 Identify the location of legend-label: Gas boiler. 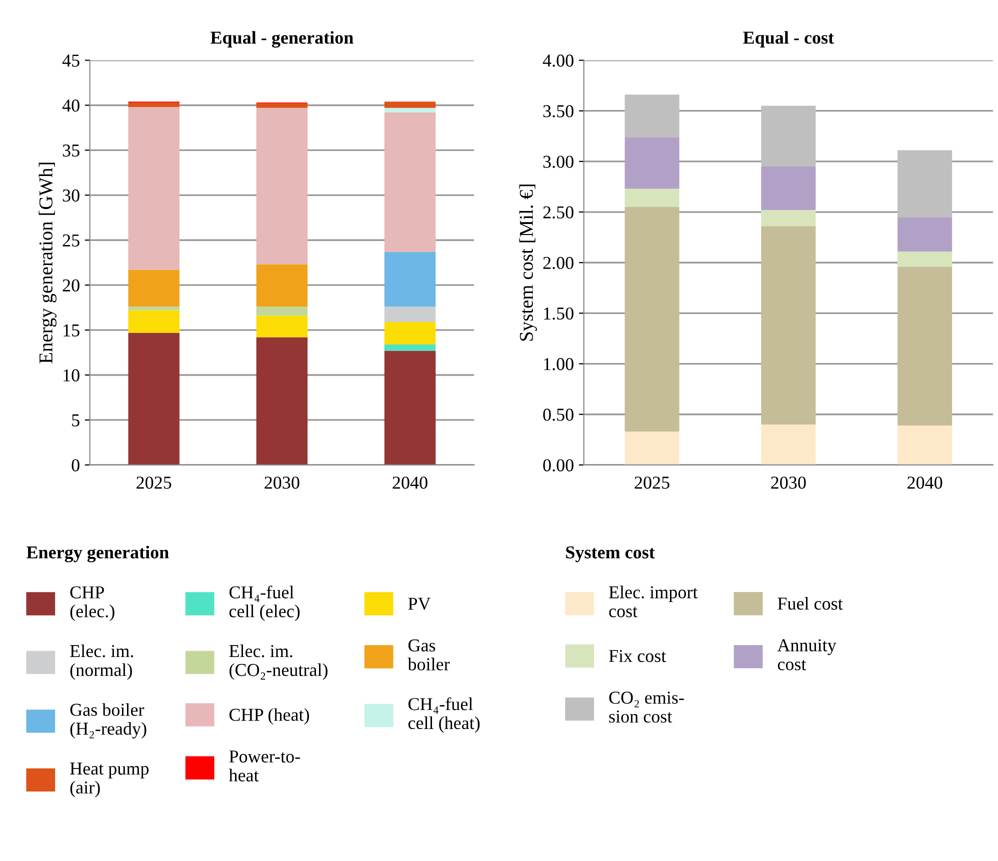
(429, 654).